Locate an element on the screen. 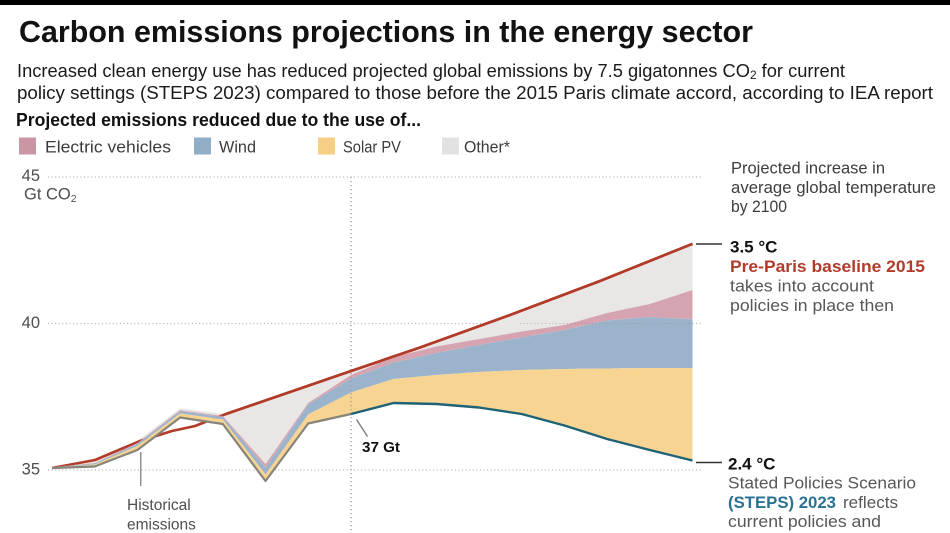 The width and height of the screenshot is (950, 533). svg-text: Wind is located at coordinates (237, 148).